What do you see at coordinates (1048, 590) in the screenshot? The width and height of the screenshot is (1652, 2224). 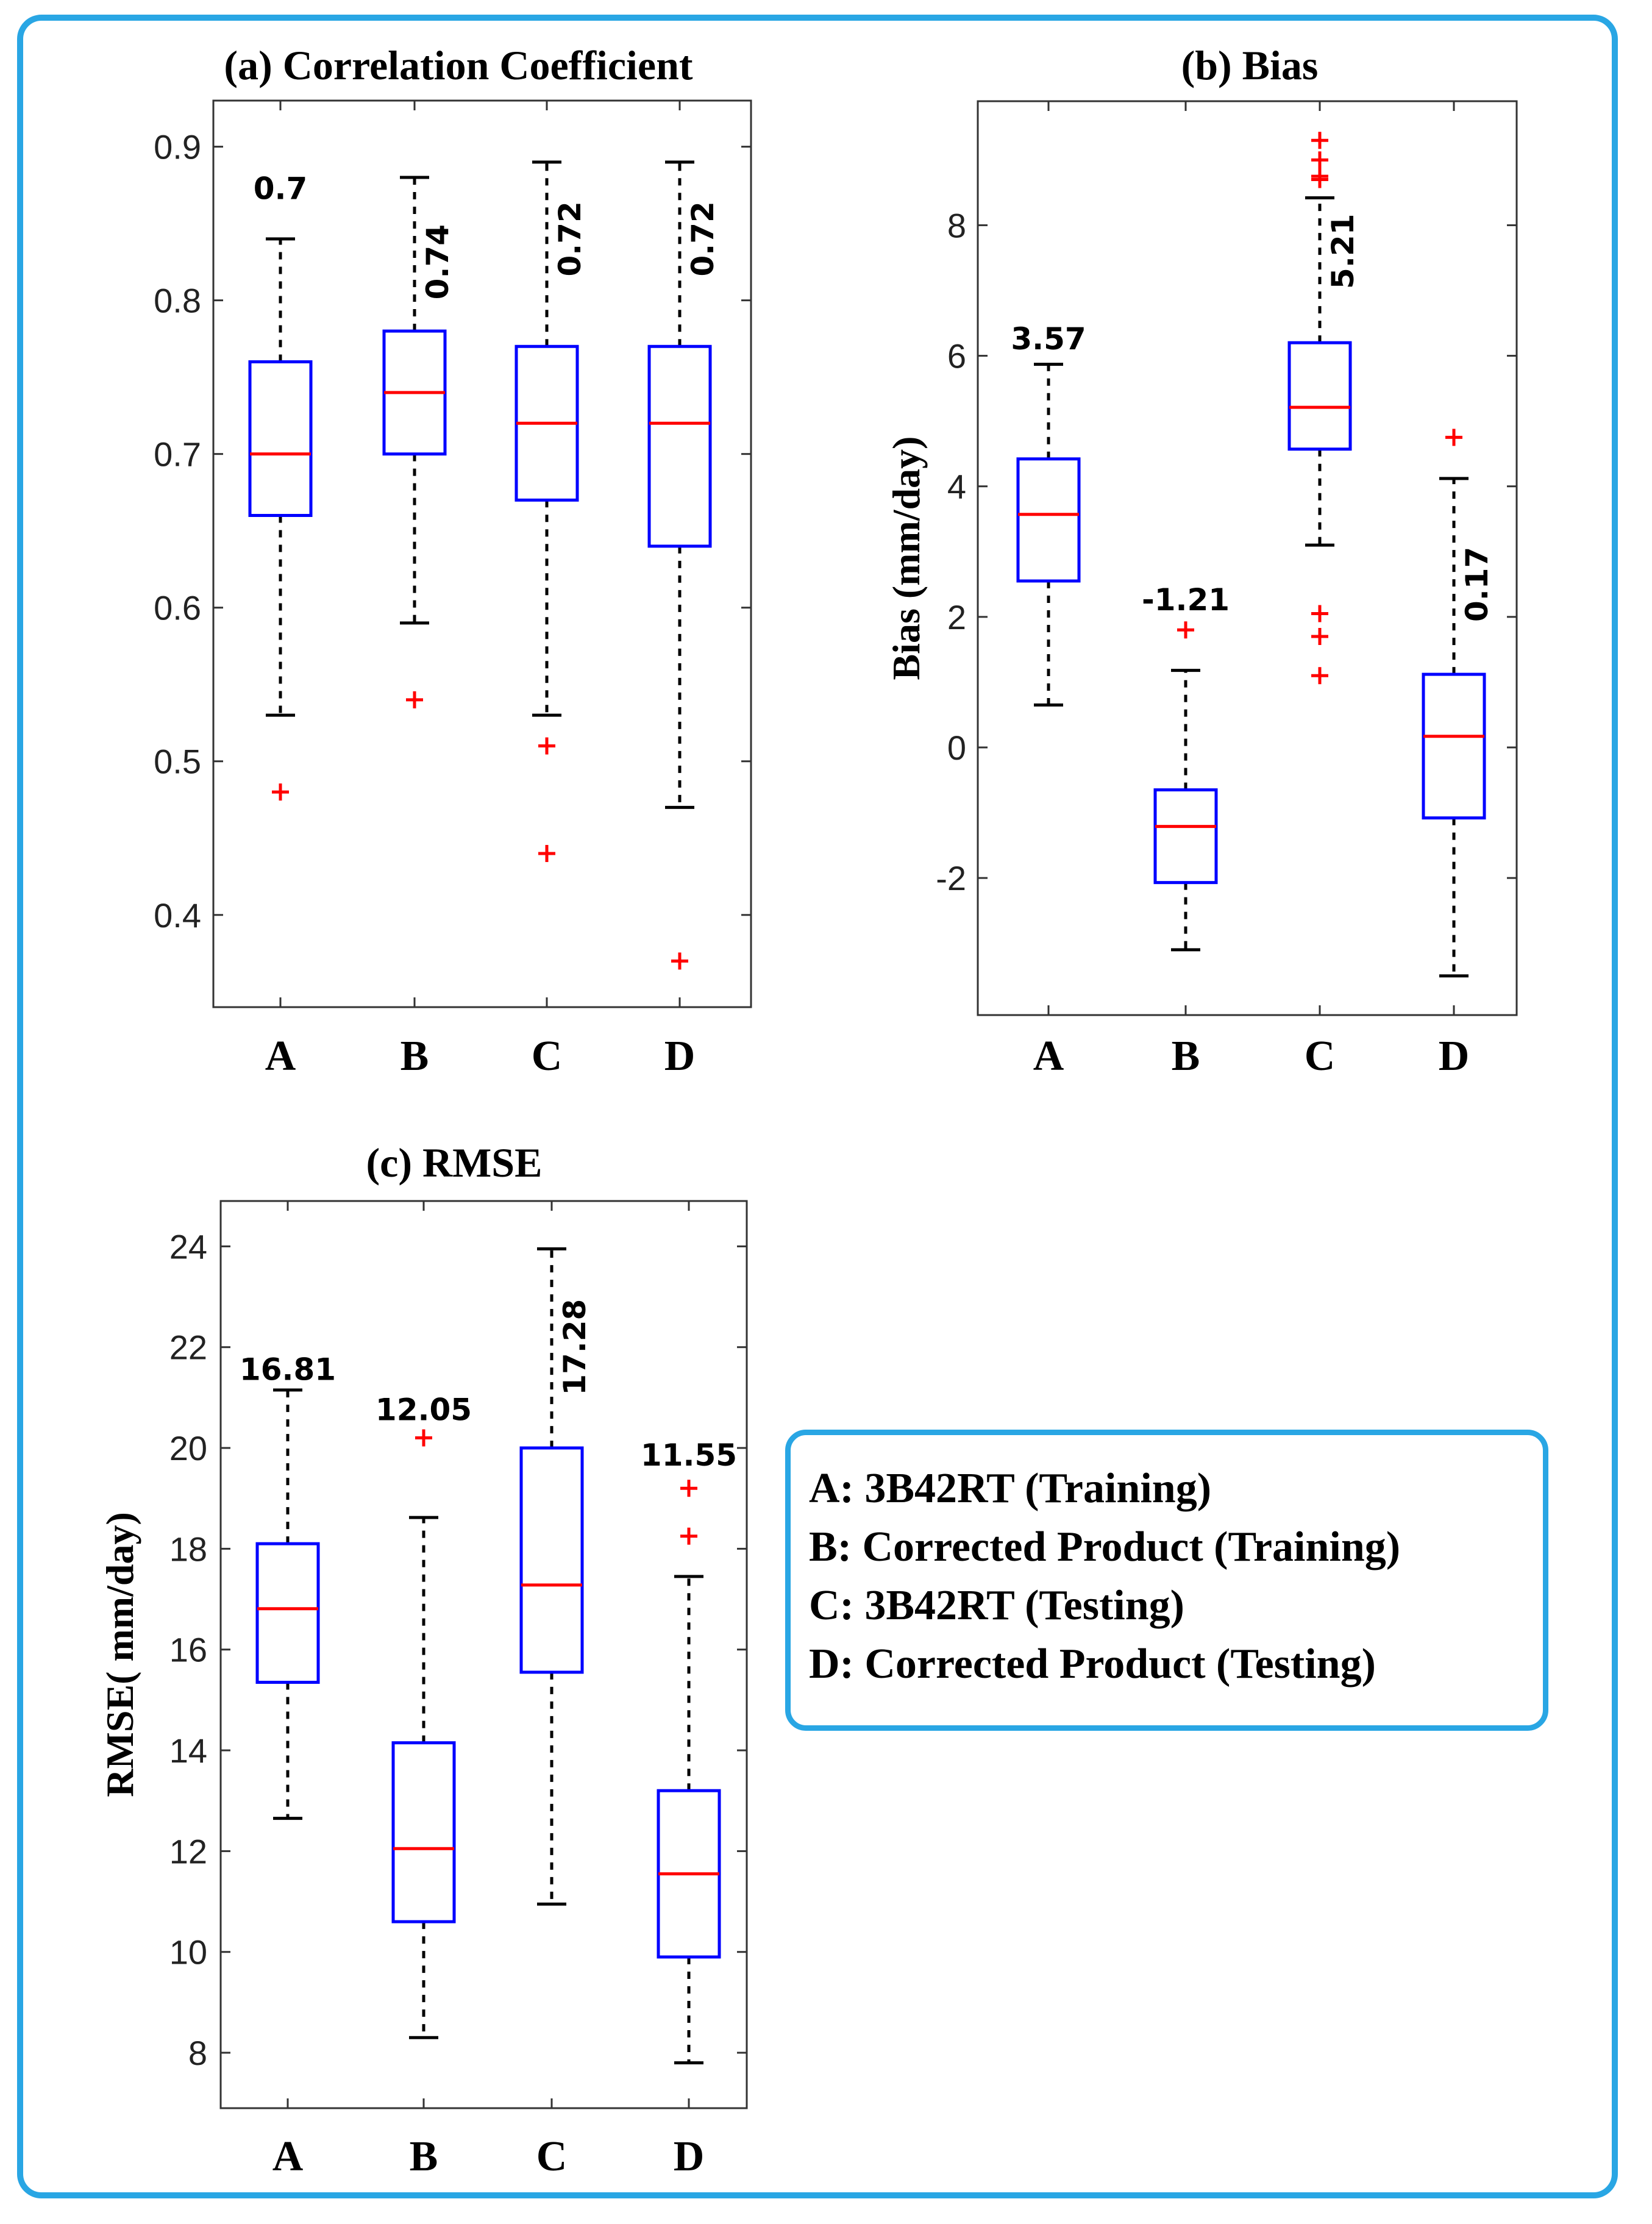 I see `box-a: 3.57 A` at bounding box center [1048, 590].